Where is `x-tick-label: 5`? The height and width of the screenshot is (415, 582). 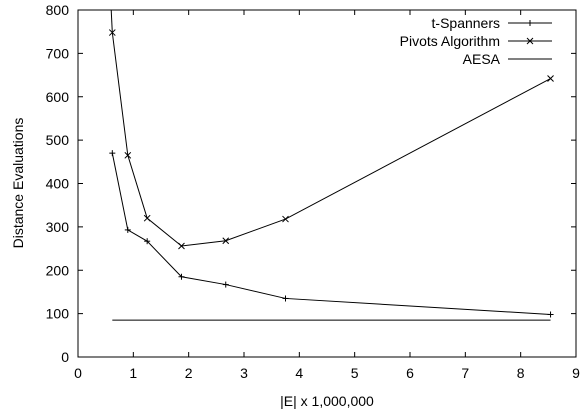
x-tick-label: 5 is located at coordinates (355, 373).